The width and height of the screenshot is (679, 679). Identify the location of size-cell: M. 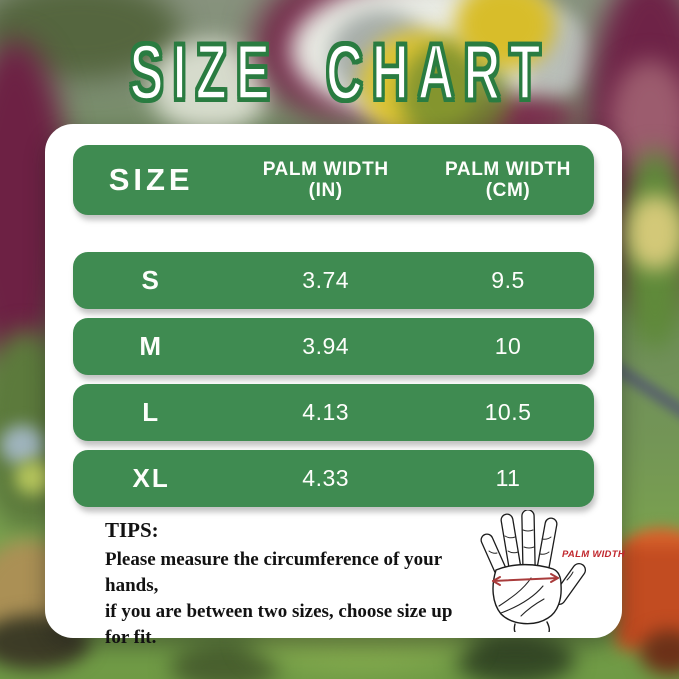
(151, 346).